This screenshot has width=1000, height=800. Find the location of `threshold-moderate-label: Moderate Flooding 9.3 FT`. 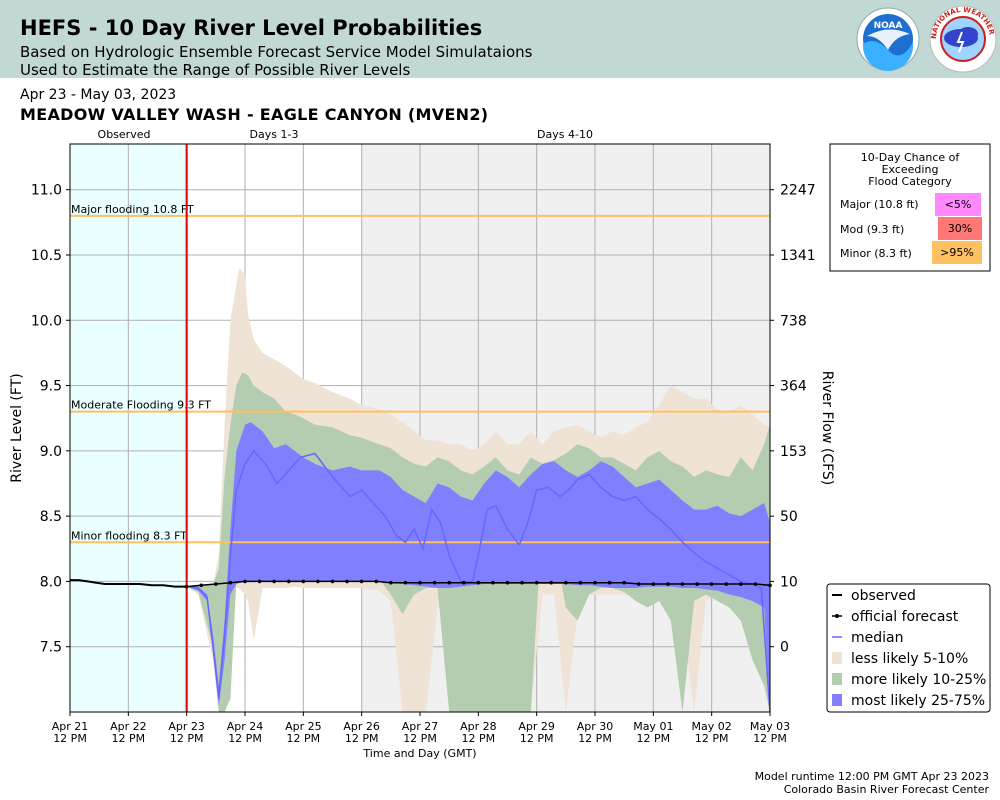

threshold-moderate-label: Moderate Flooding 9.3 FT is located at coordinates (141, 405).